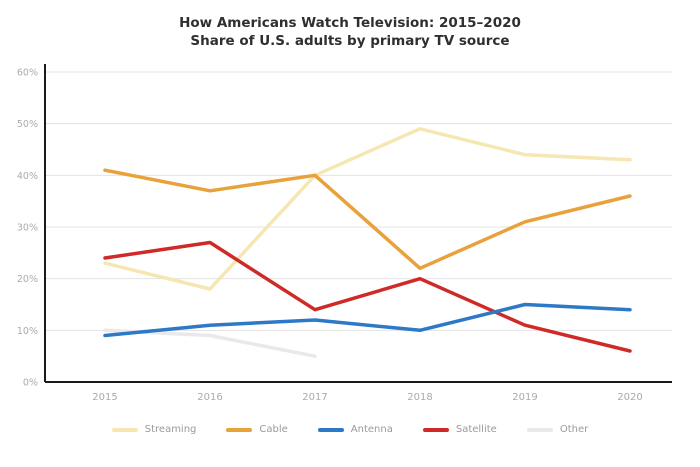 Image resolution: width=700 pixels, height=467 pixels. Describe the element at coordinates (557, 430) in the screenshot. I see `legend-item-other: Other` at that location.